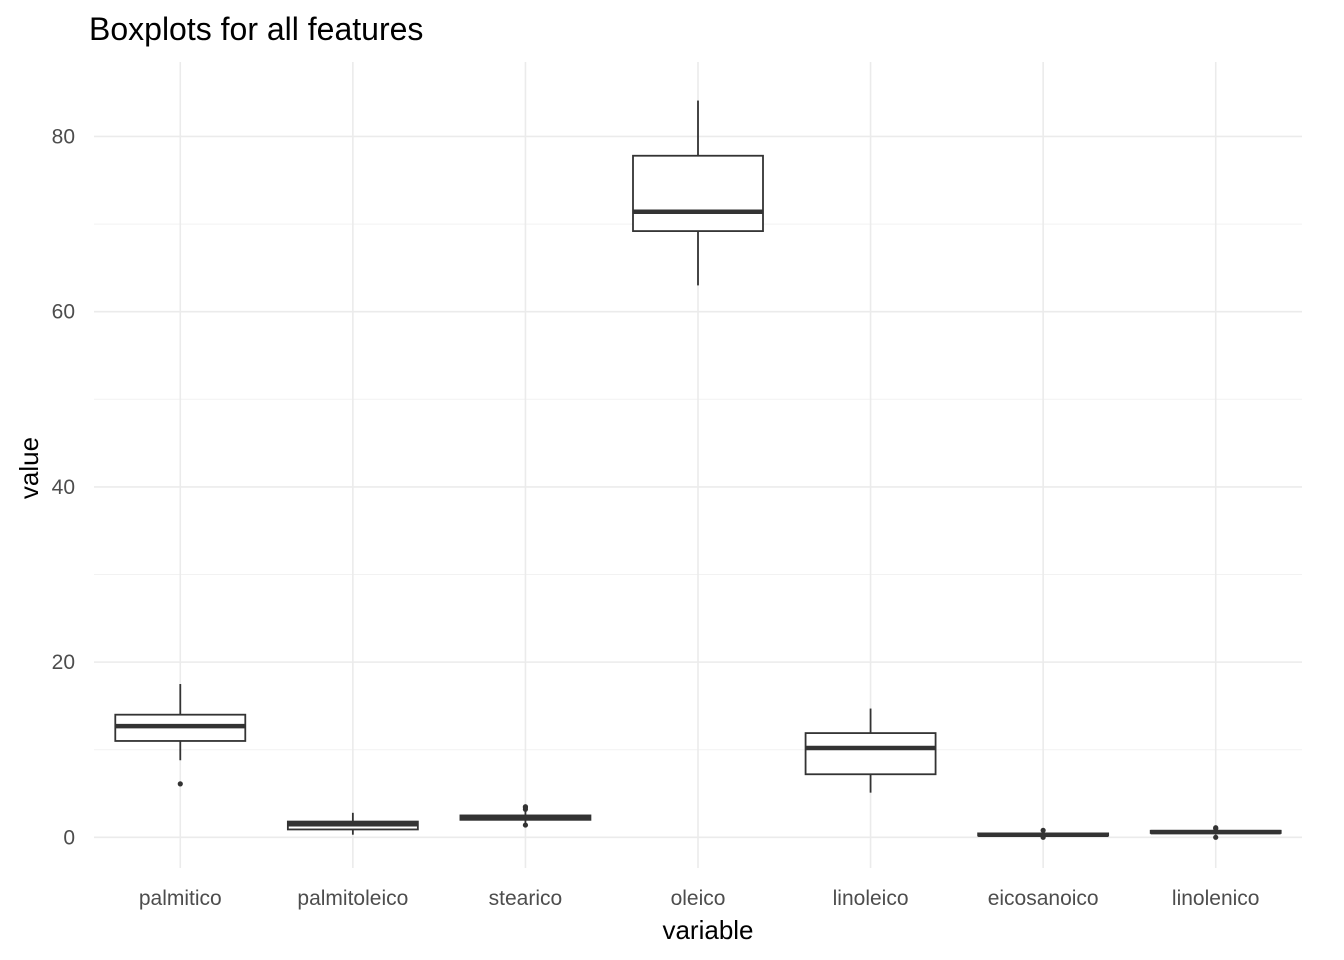  What do you see at coordinates (69, 837) in the screenshot?
I see `y-tick-label: 0` at bounding box center [69, 837].